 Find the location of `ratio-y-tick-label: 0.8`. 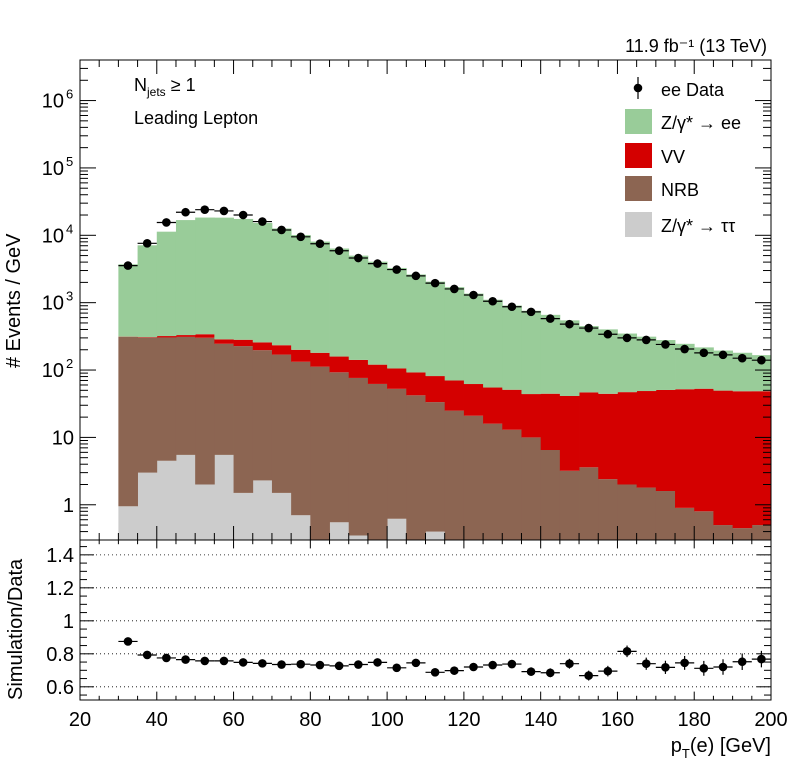

ratio-y-tick-label: 0.8 is located at coordinates (60, 655).